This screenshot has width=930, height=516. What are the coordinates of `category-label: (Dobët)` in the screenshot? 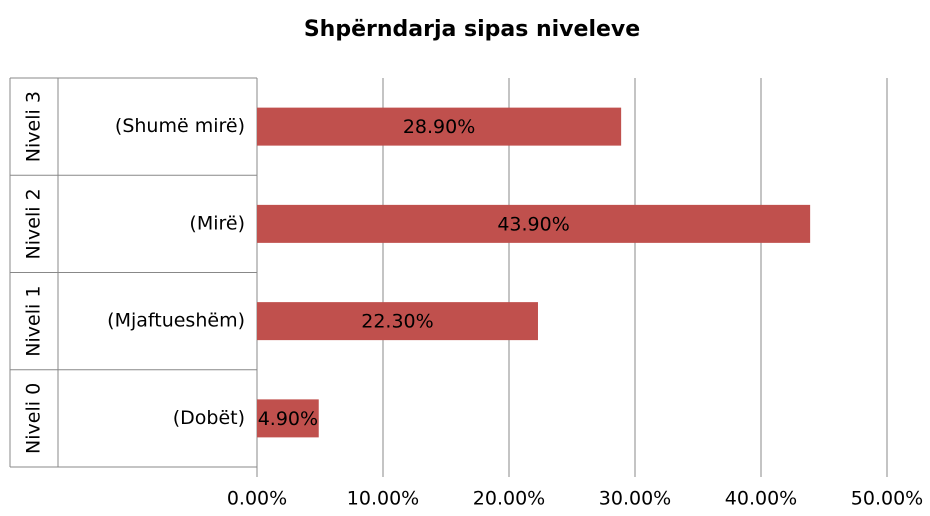 It's located at (209, 418).